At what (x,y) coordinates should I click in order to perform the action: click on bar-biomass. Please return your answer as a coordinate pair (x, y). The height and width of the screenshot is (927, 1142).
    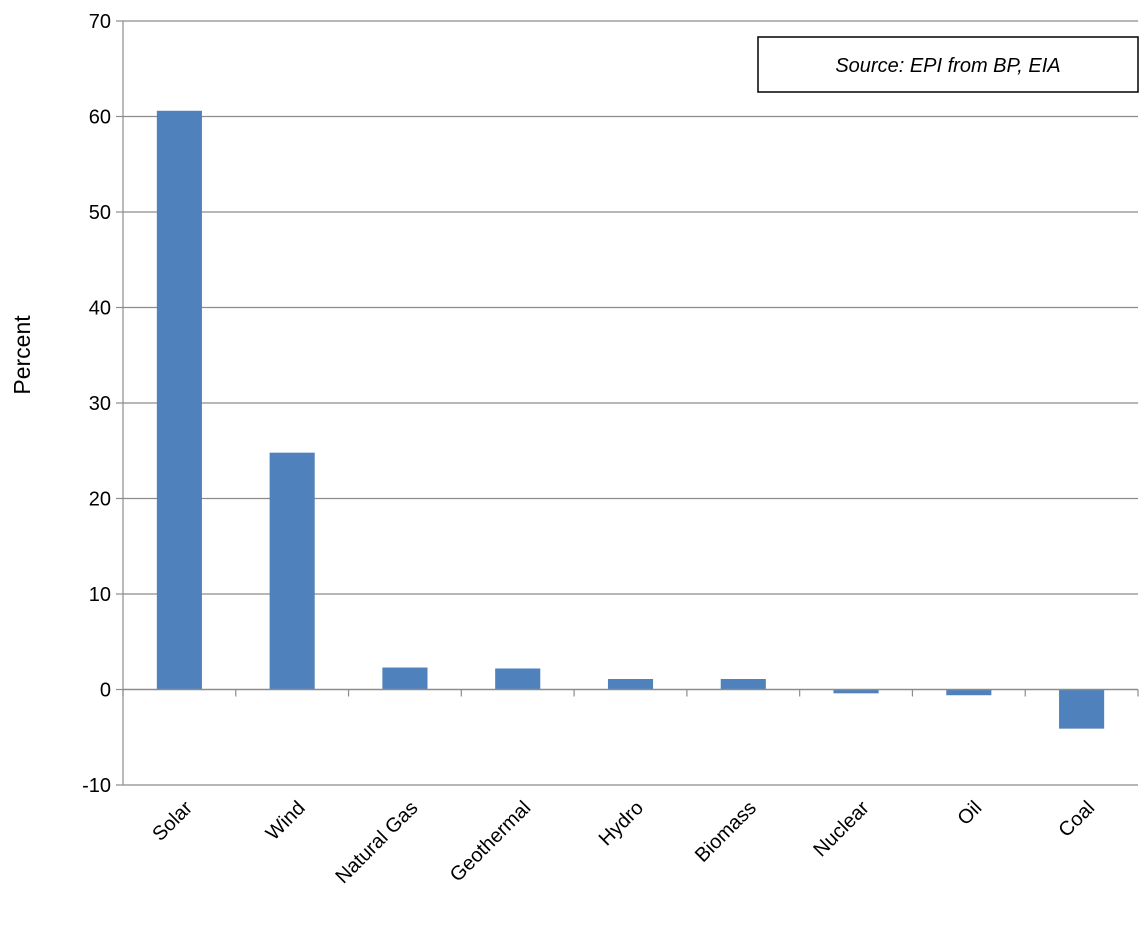
    Looking at the image, I should click on (743, 684).